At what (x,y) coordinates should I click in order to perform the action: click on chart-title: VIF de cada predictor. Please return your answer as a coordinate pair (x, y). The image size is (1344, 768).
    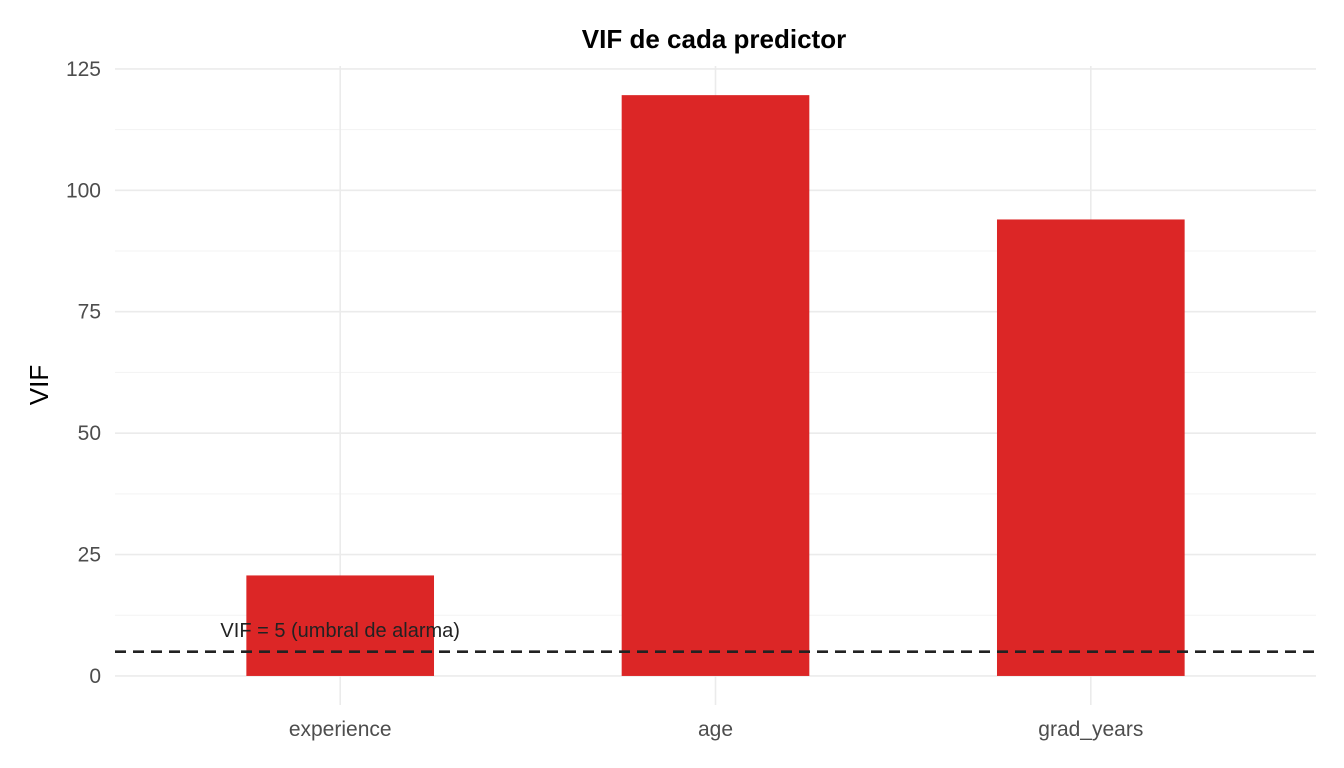
    Looking at the image, I should click on (714, 39).